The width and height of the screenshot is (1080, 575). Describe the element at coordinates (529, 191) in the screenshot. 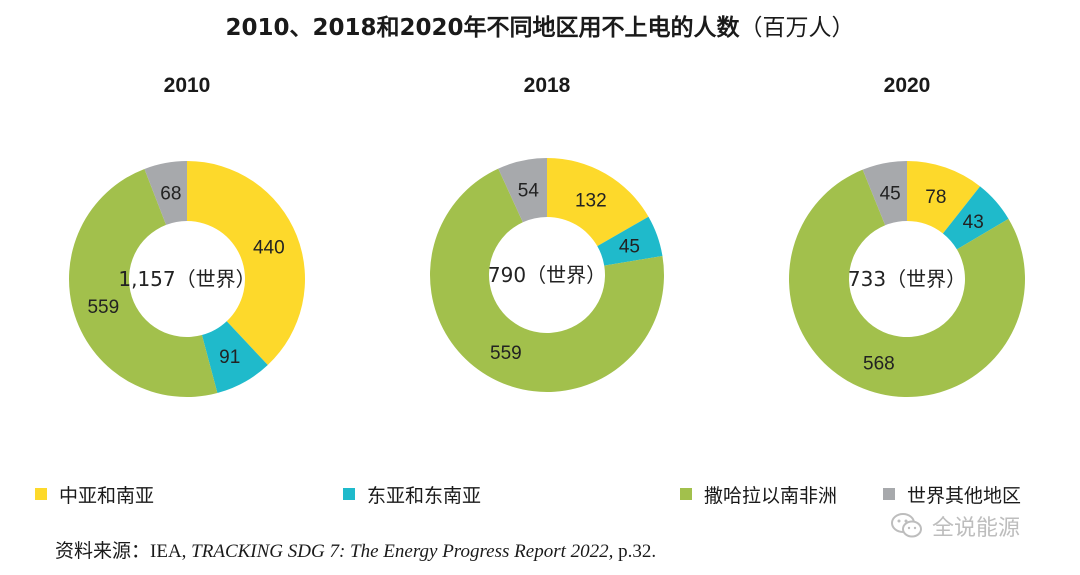

I see `slice-value-label: 54` at that location.